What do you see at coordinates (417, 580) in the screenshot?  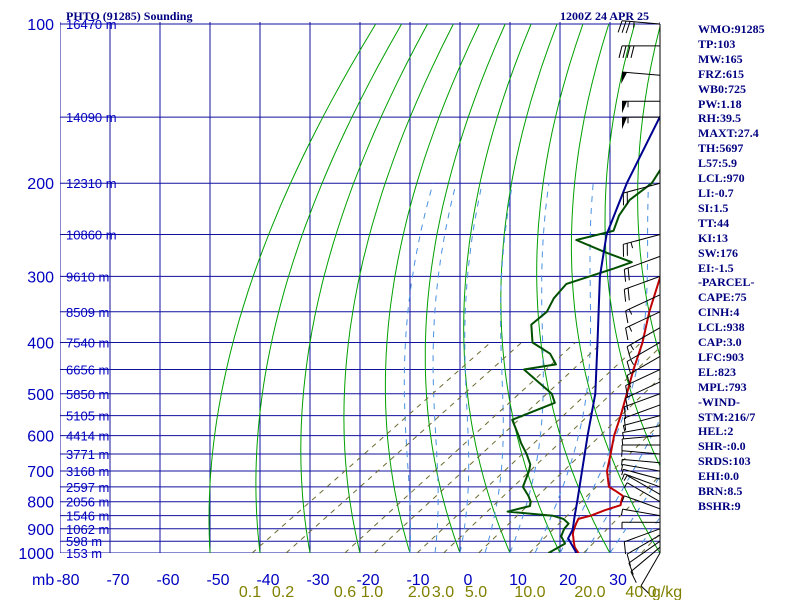 I see `temperature-tick-label: -10` at bounding box center [417, 580].